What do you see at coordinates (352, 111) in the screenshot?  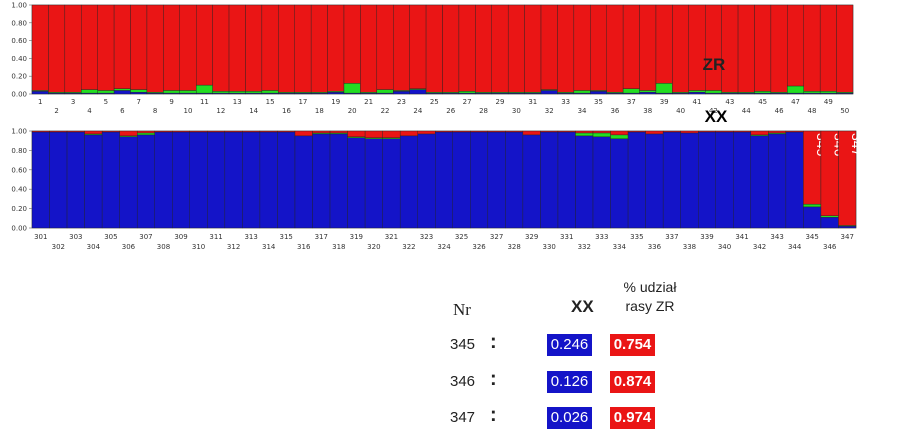 I see `tick-label-20: 20` at bounding box center [352, 111].